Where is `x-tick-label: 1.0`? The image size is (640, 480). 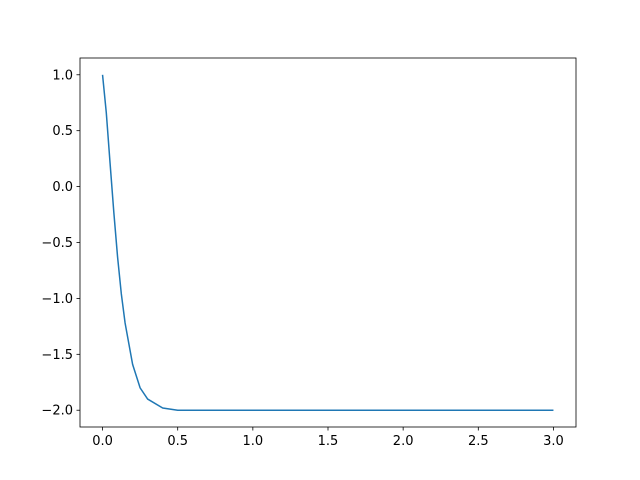 x-tick-label: 1.0 is located at coordinates (253, 441).